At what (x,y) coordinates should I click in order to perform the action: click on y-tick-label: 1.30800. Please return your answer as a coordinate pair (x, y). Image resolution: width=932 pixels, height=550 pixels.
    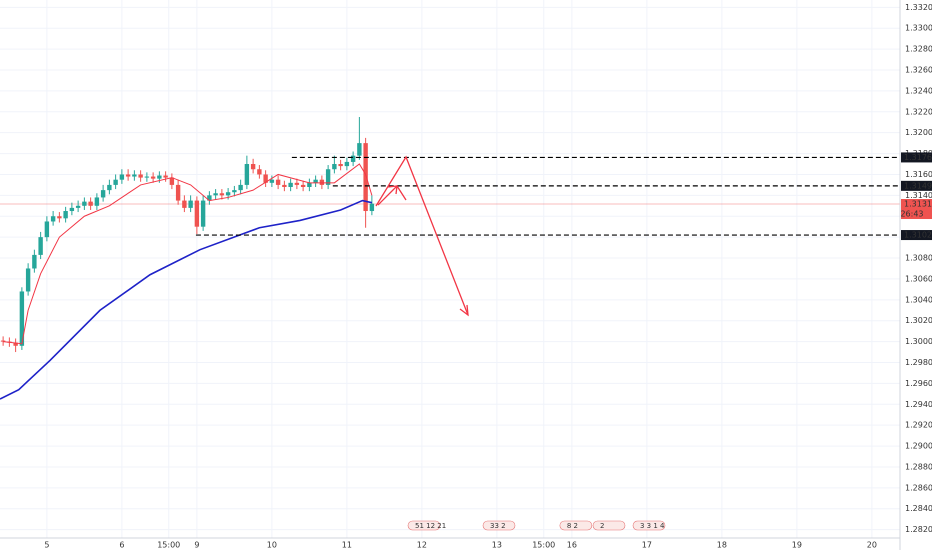
    Looking at the image, I should click on (918, 258).